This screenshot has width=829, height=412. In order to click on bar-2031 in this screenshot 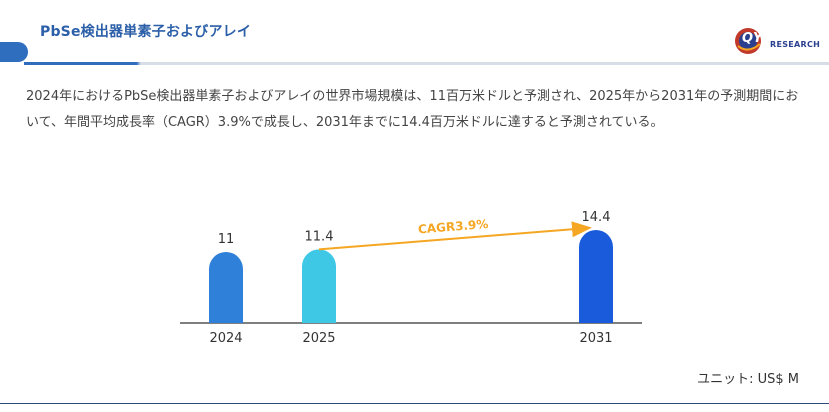, I will do `click(596, 276)`.